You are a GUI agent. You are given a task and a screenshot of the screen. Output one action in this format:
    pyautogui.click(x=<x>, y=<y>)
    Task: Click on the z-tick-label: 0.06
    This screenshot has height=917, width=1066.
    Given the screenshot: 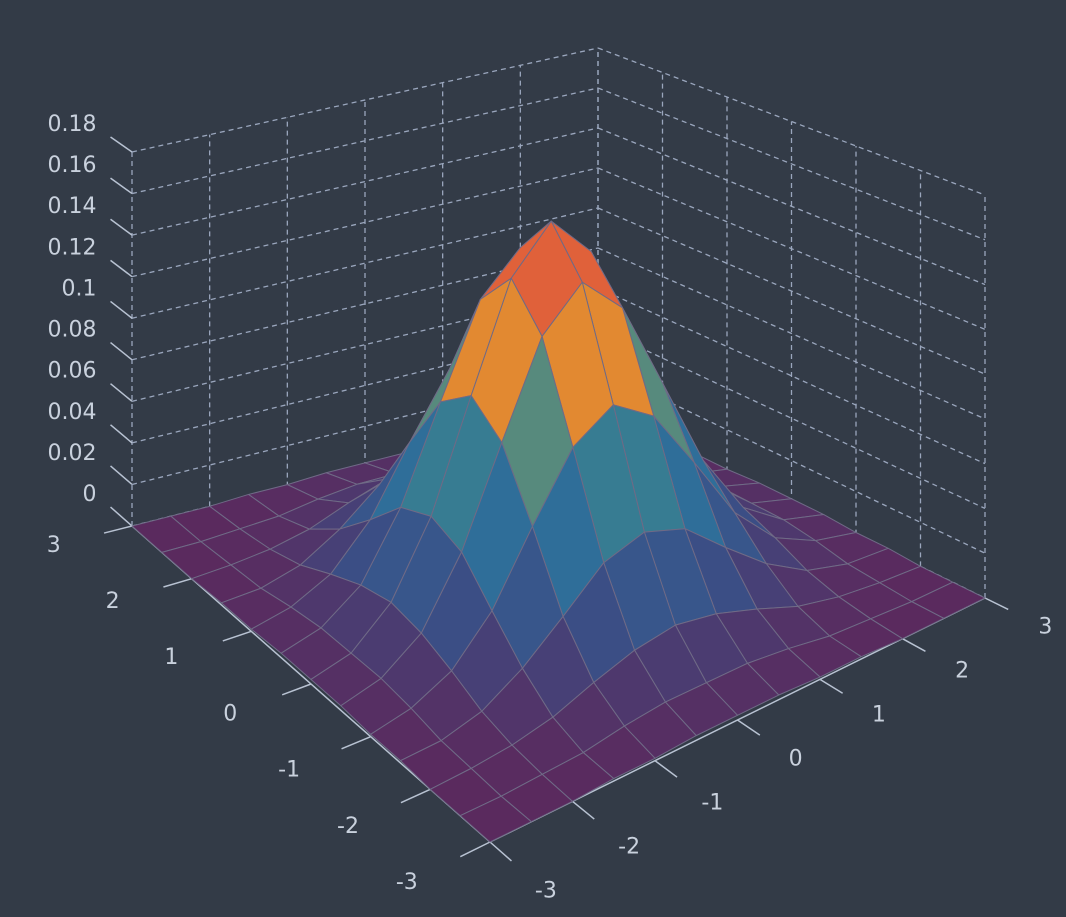 What is the action you would take?
    pyautogui.click(x=72, y=371)
    